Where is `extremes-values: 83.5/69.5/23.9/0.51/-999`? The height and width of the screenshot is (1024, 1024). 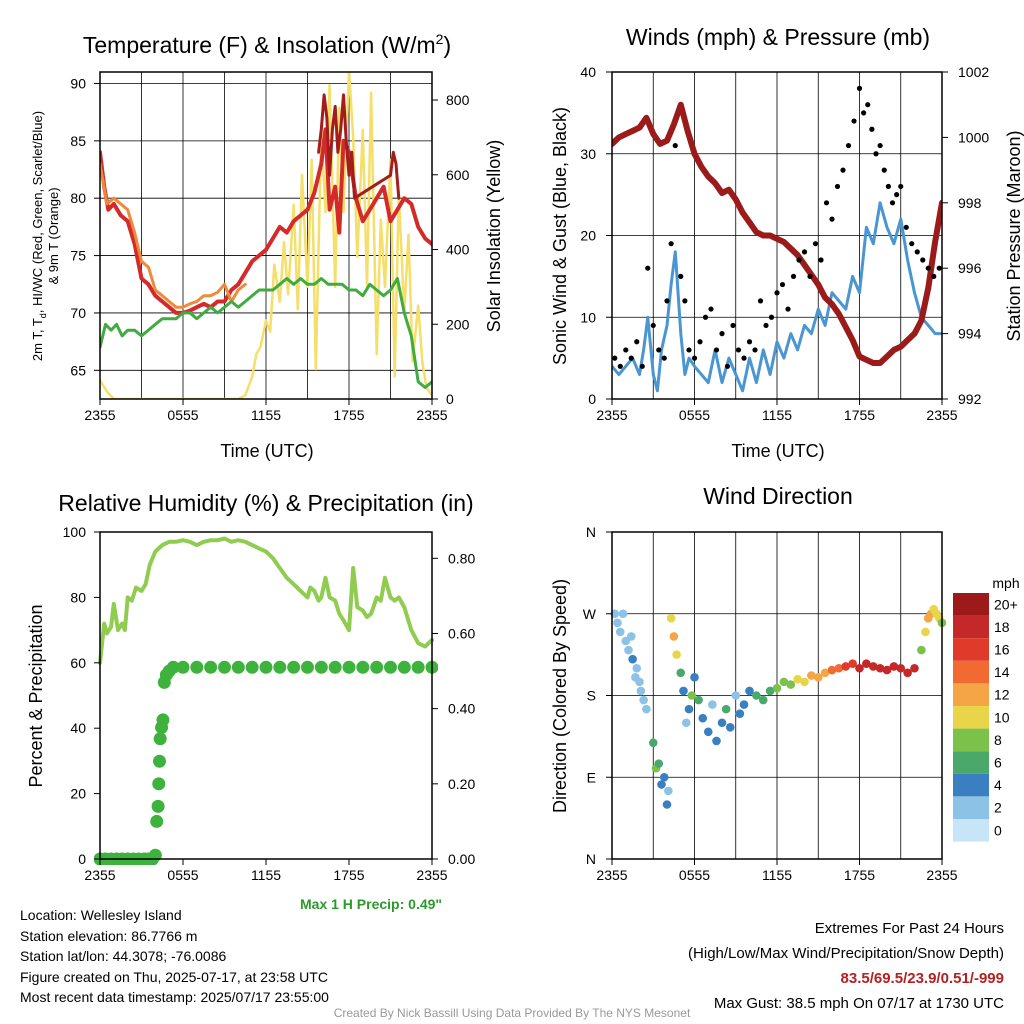
extremes-values: 83.5/69.5/23.9/0.51/-999 is located at coordinates (922, 978).